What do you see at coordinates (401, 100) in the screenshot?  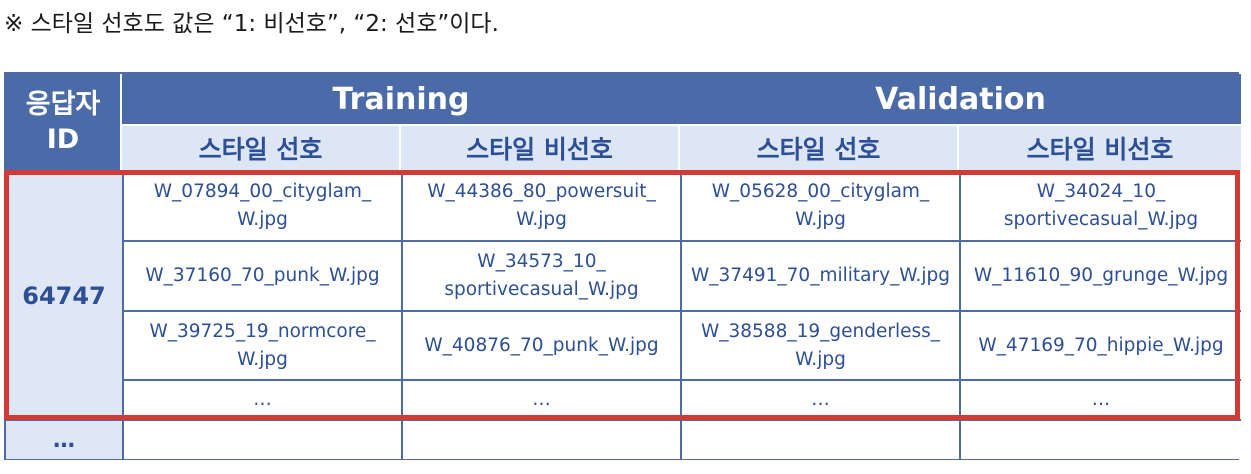 I see `training-header: Training` at bounding box center [401, 100].